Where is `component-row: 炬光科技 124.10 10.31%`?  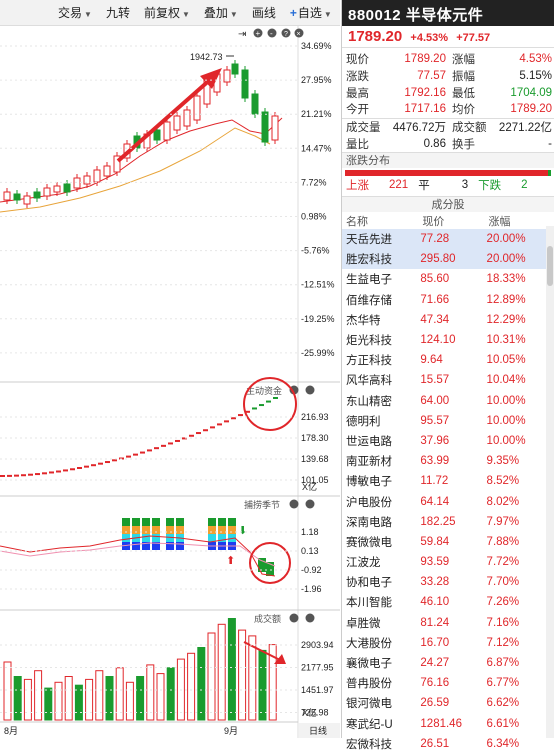
component-row: 炬光科技 124.10 10.31% is located at coordinates (444, 340).